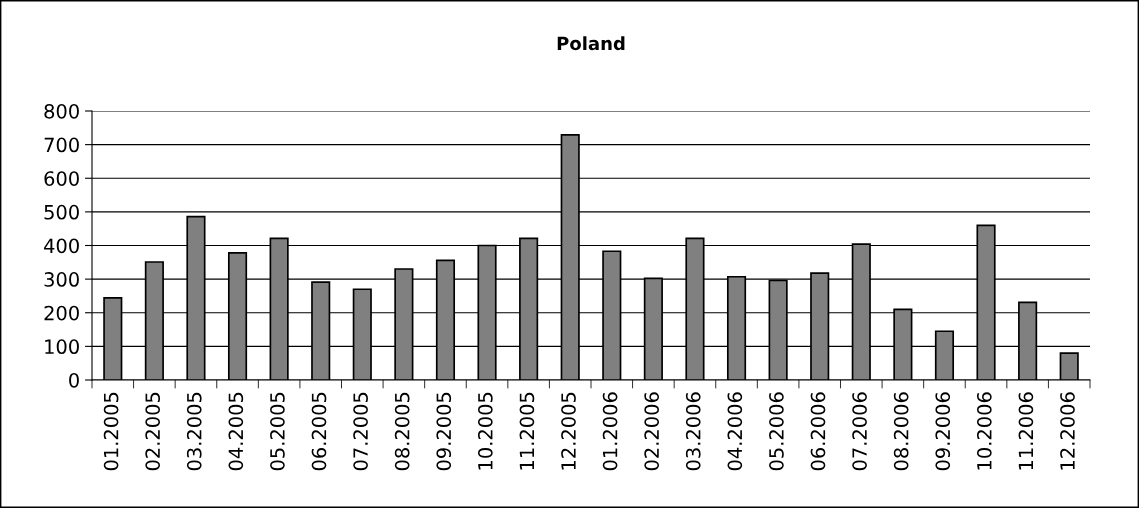 This screenshot has width=1139, height=508. What do you see at coordinates (1067, 431) in the screenshot?
I see `x-tick-label: 12.2006` at bounding box center [1067, 431].